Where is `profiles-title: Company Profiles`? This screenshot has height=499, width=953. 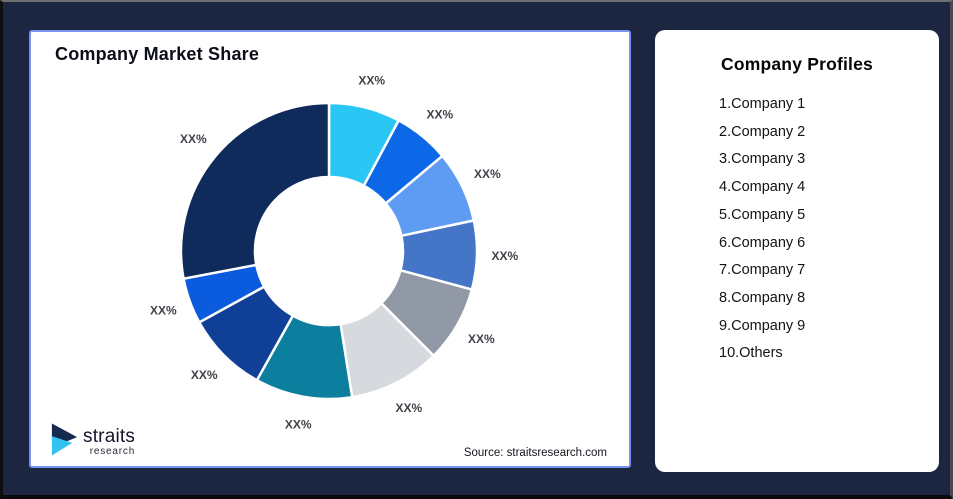 profiles-title: Company Profiles is located at coordinates (797, 64).